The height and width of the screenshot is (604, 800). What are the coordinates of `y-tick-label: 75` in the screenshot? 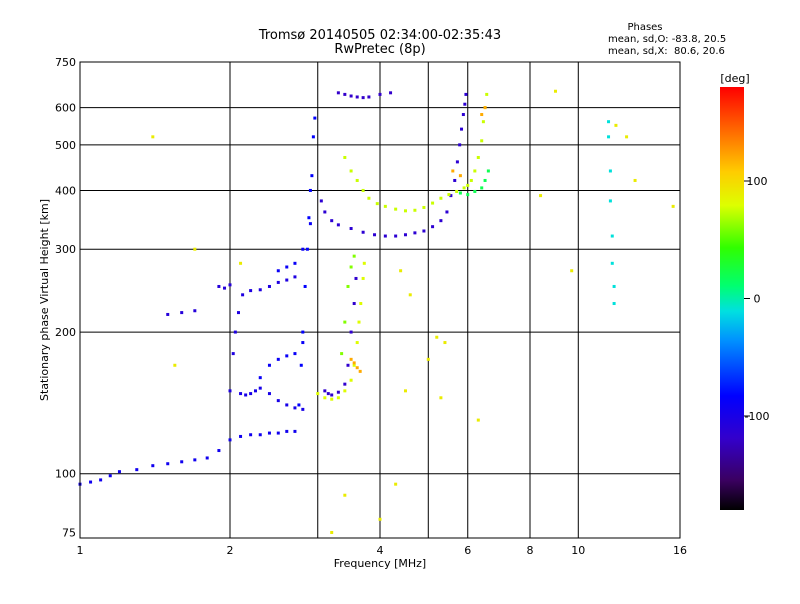 It's located at (69, 532).